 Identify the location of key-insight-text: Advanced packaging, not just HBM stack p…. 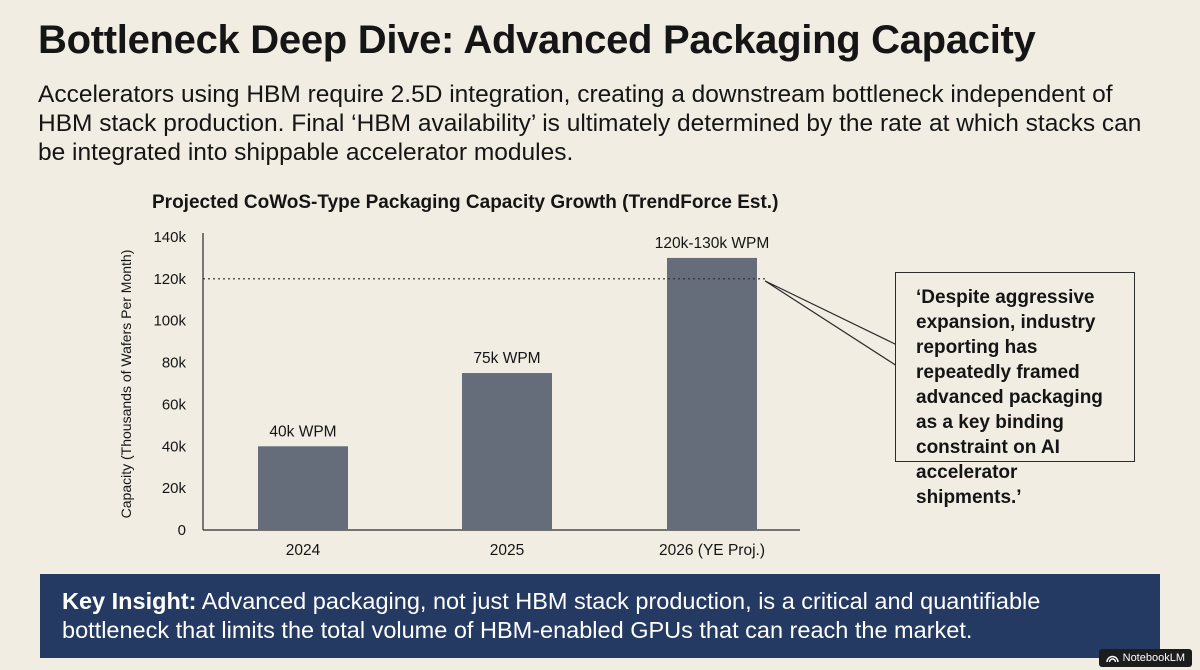
(551, 615).